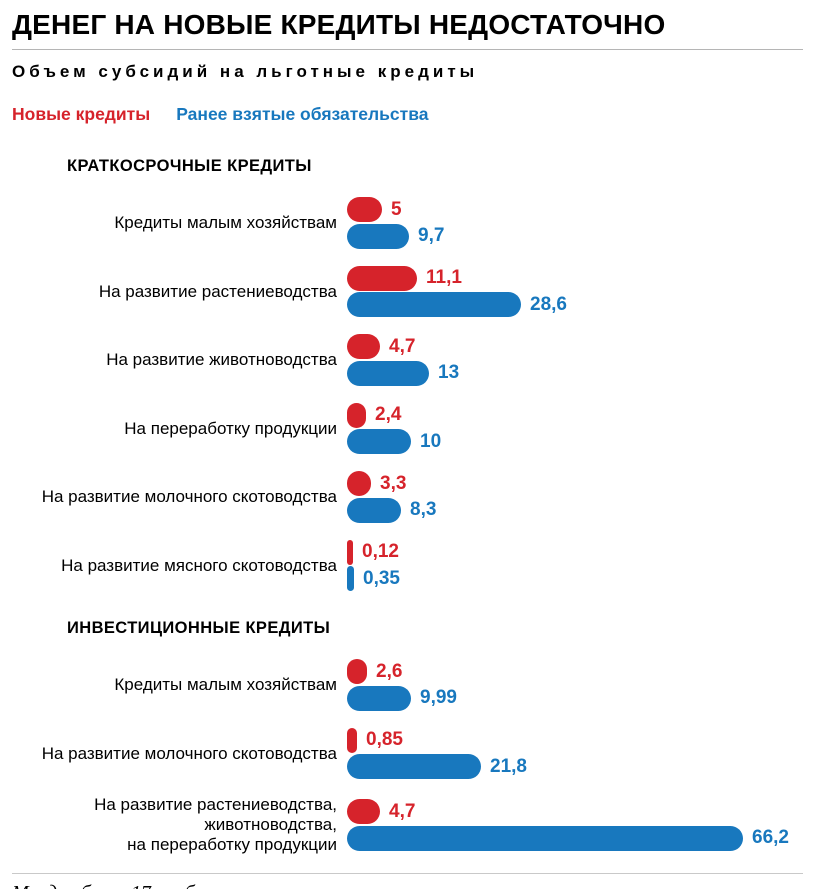 Image resolution: width=815 pixels, height=889 pixels. What do you see at coordinates (575, 236) in the screenshot?
I see `bar-line-prior-obligations: 9,7` at bounding box center [575, 236].